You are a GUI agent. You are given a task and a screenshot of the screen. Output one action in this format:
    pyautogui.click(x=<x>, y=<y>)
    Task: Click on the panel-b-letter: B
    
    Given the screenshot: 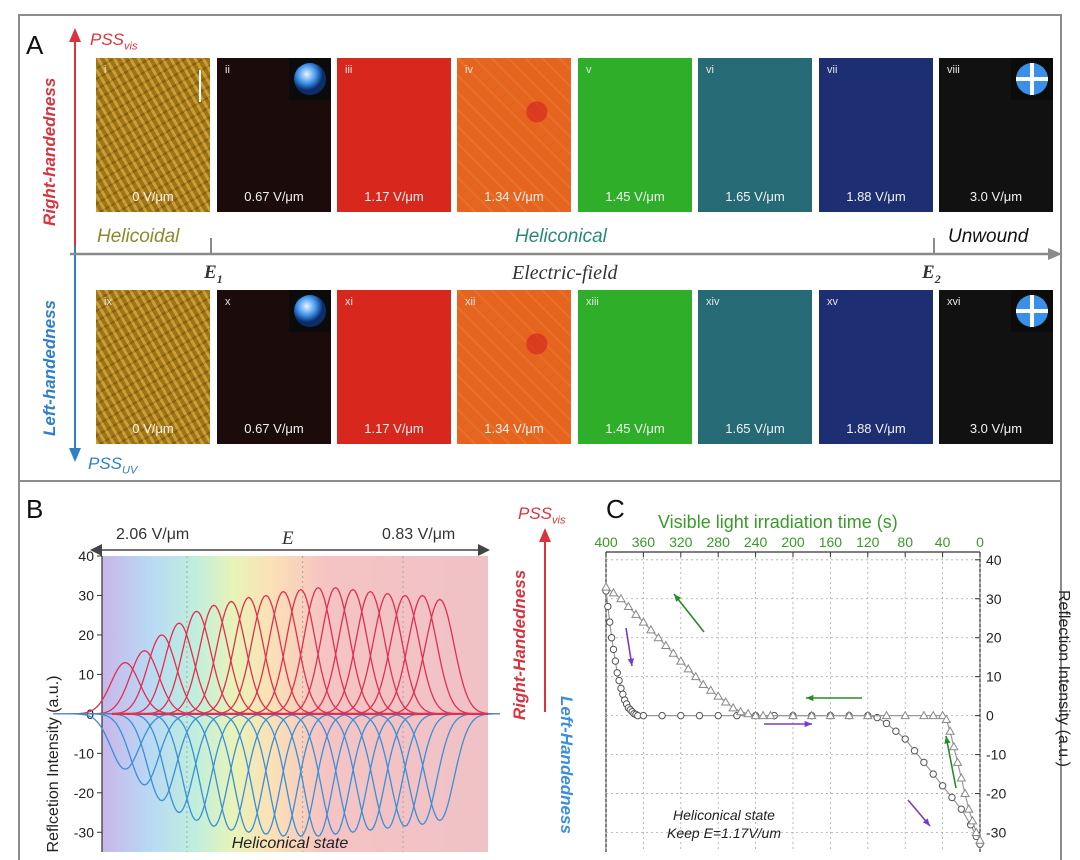 What is the action you would take?
    pyautogui.click(x=35, y=509)
    